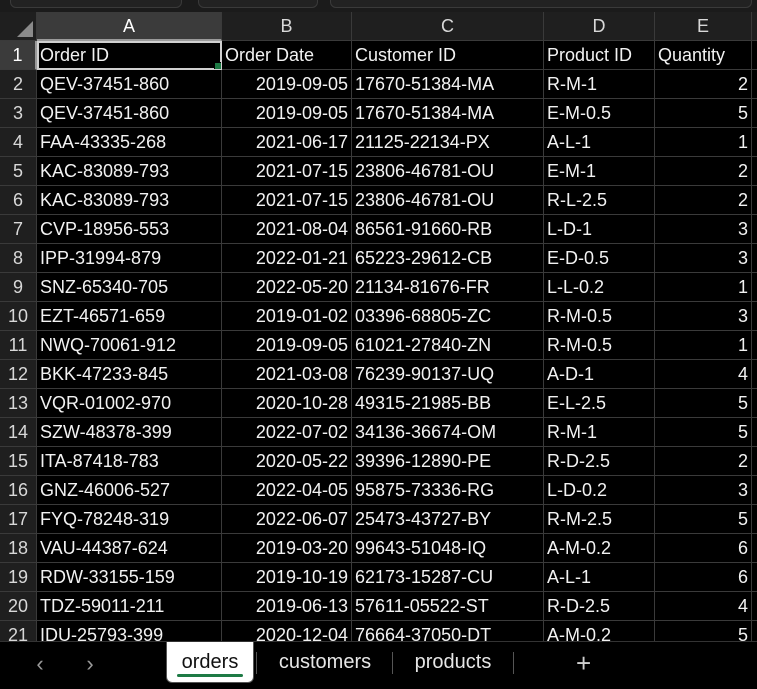  I want to click on grid-cell: VAU-44387-624, so click(129, 548).